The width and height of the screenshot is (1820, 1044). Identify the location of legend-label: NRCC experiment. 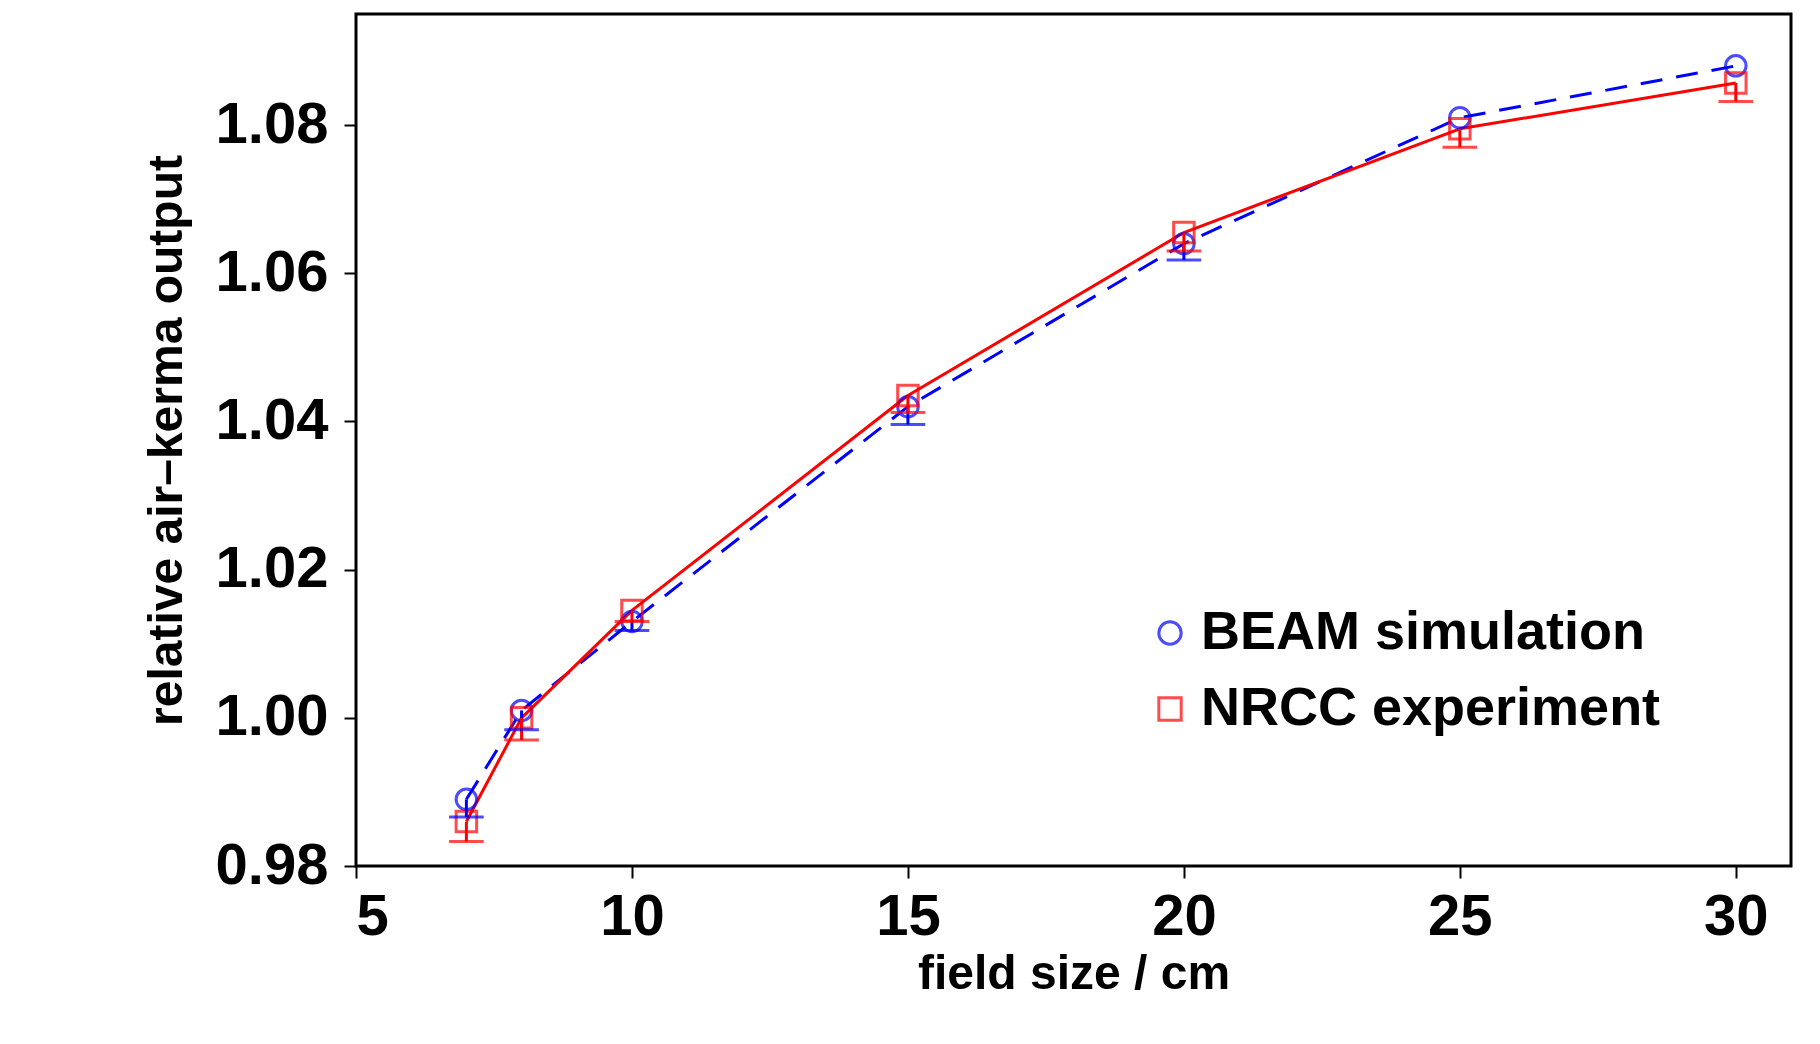
(1431, 706).